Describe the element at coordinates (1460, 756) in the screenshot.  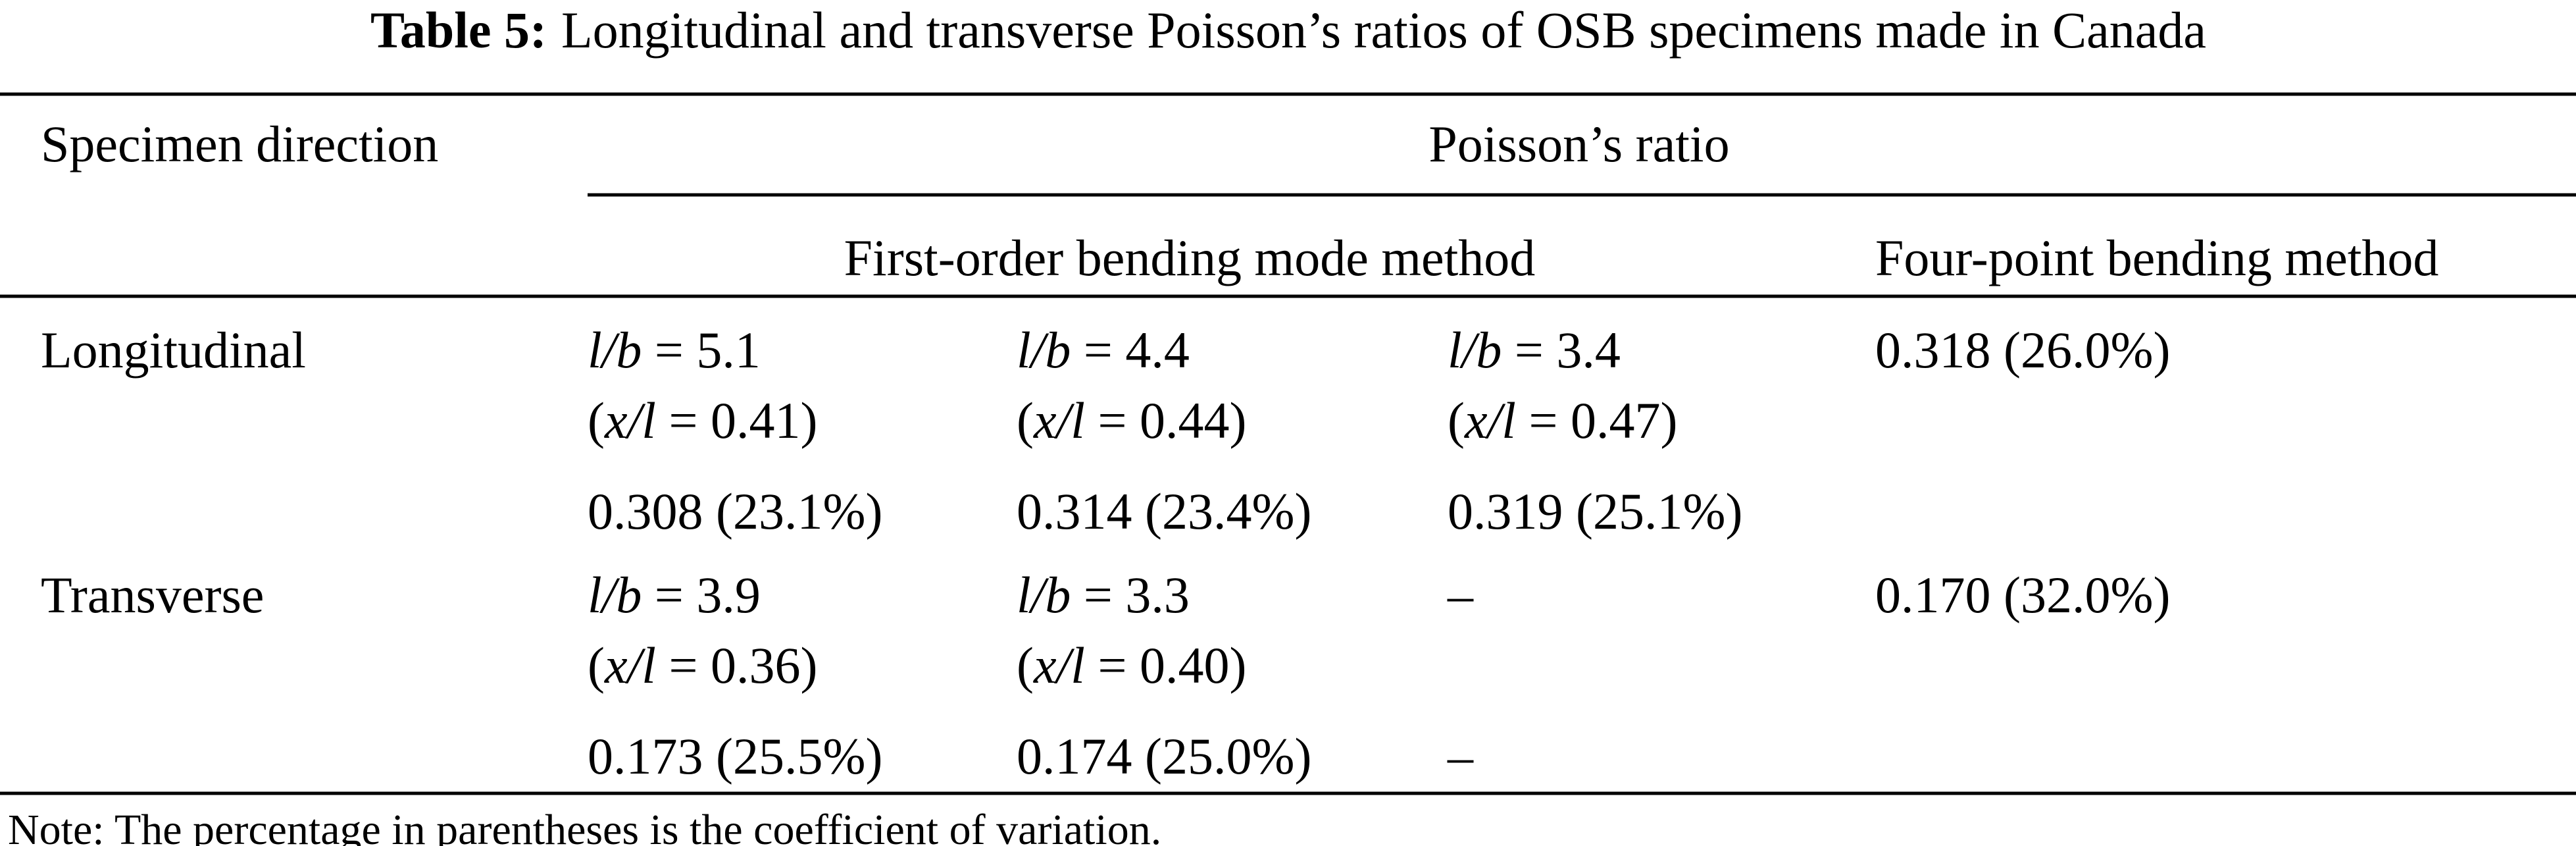
I see `ratio-cell: –` at that location.